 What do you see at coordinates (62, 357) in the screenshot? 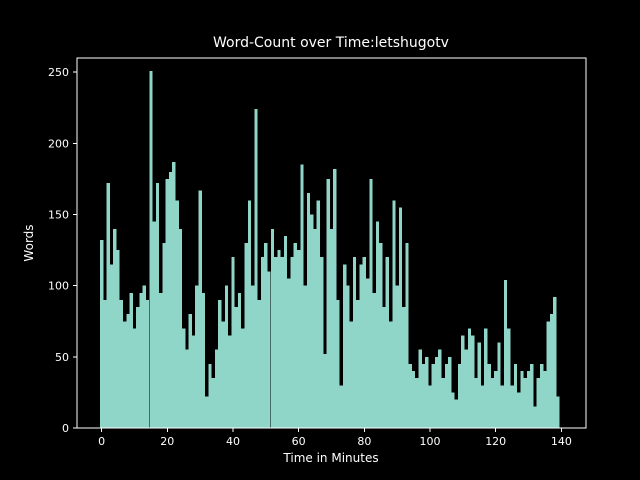
I see `y-tick-label: 50` at bounding box center [62, 357].